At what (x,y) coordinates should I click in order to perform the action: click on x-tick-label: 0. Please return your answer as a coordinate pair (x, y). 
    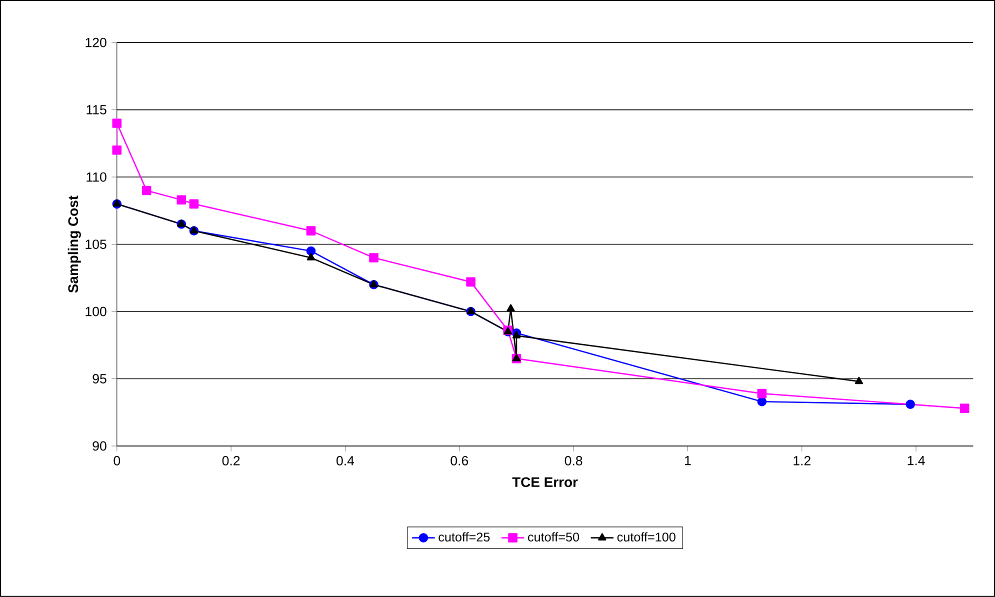
    Looking at the image, I should click on (117, 461).